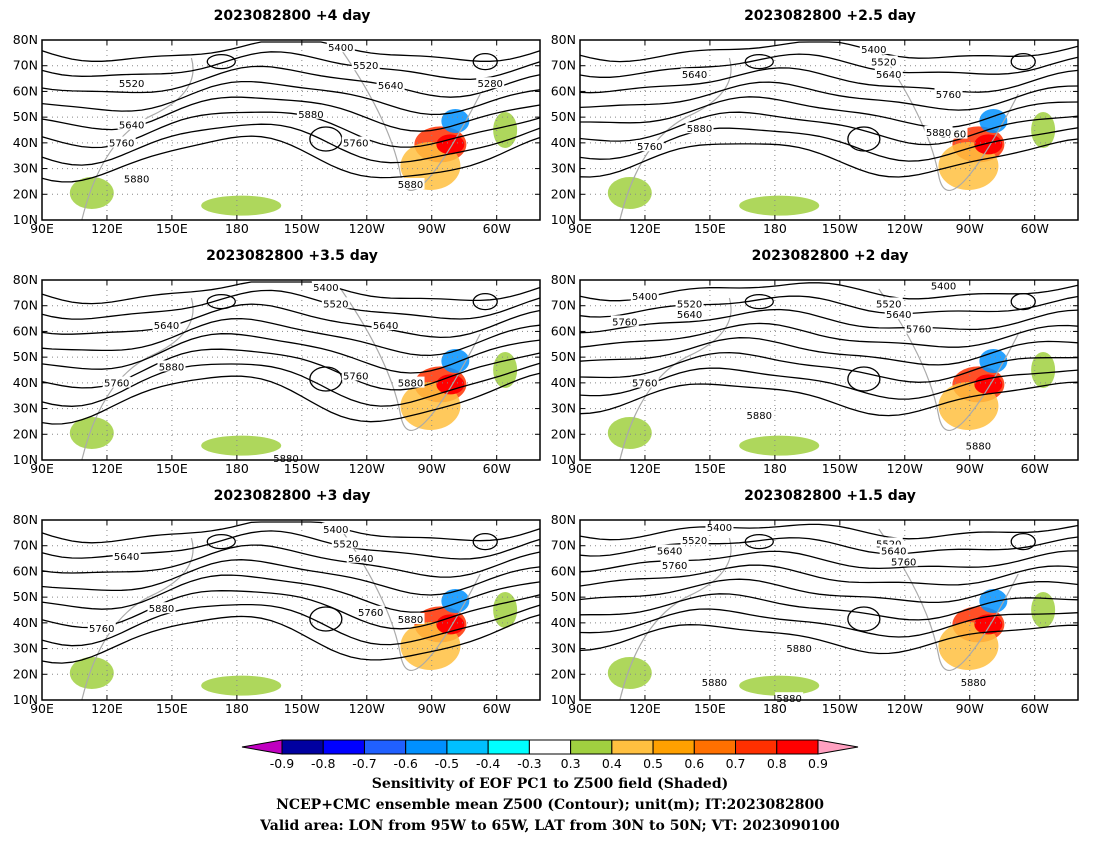  I want to click on map-background, so click(291, 130).